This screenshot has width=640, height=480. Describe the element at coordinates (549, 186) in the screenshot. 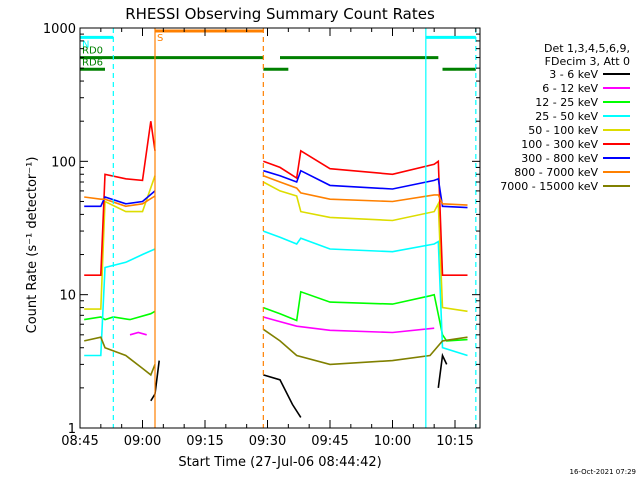

I see `legend-label-8: 7000 - 15000 keV` at that location.